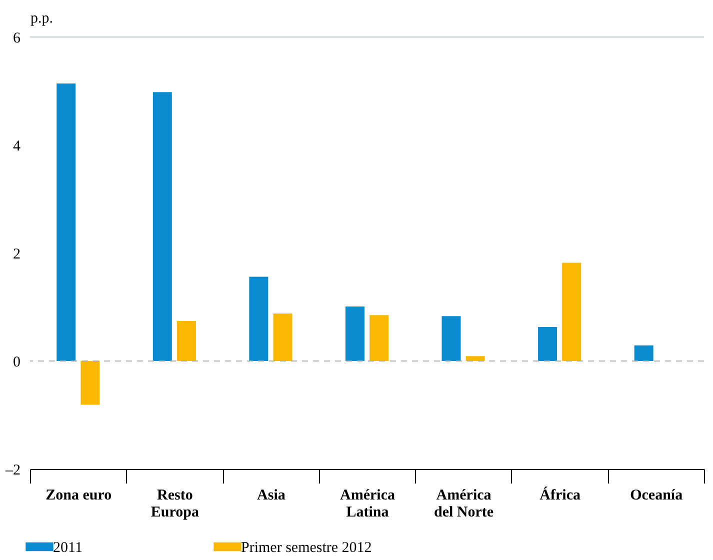 Image resolution: width=713 pixels, height=560 pixels. What do you see at coordinates (17, 146) in the screenshot?
I see `y-tick-label: 4` at bounding box center [17, 146].